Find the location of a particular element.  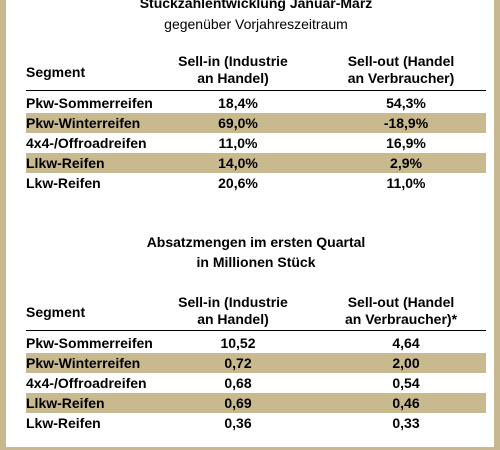

sellout-cell: 4,64 is located at coordinates (406, 343).